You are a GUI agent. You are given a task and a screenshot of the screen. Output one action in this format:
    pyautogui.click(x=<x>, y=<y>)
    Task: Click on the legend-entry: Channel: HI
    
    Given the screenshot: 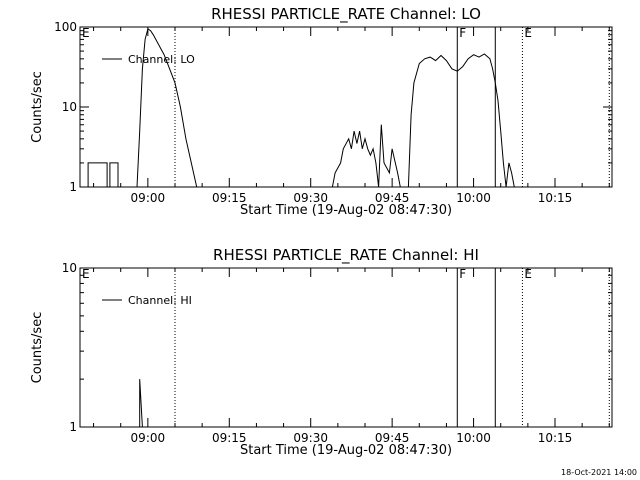 What is the action you would take?
    pyautogui.click(x=160, y=300)
    